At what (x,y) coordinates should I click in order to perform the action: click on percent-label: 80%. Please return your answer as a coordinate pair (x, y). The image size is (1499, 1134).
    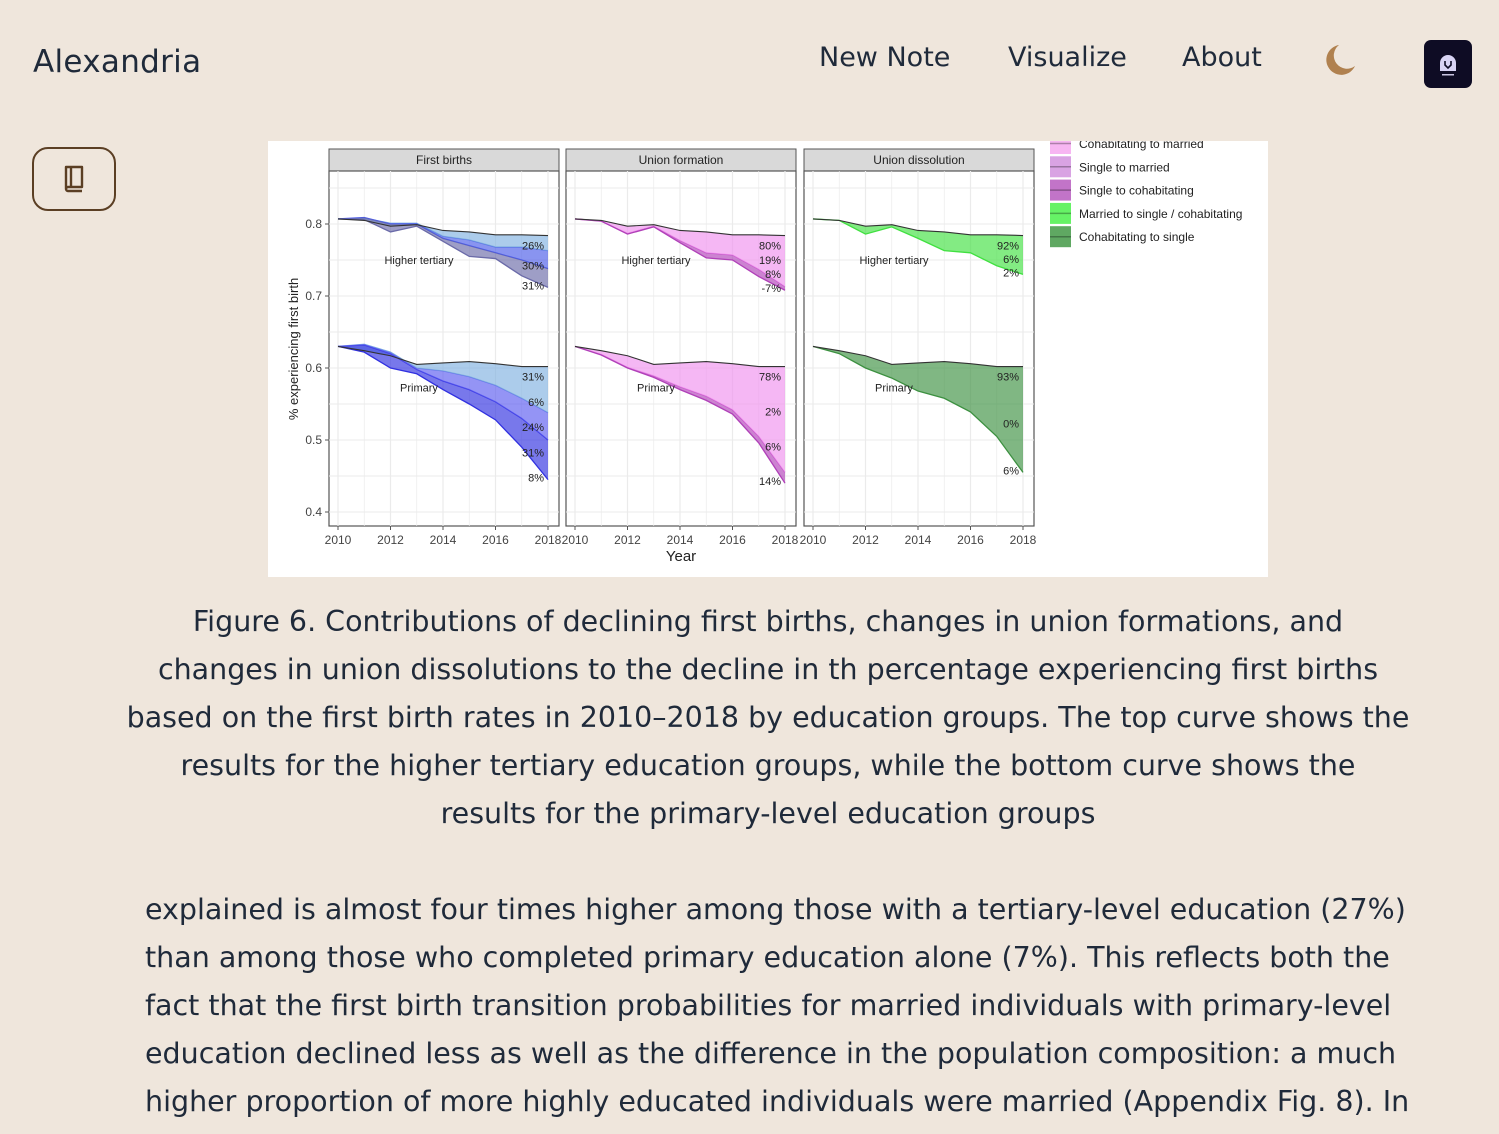
    Looking at the image, I should click on (770, 247).